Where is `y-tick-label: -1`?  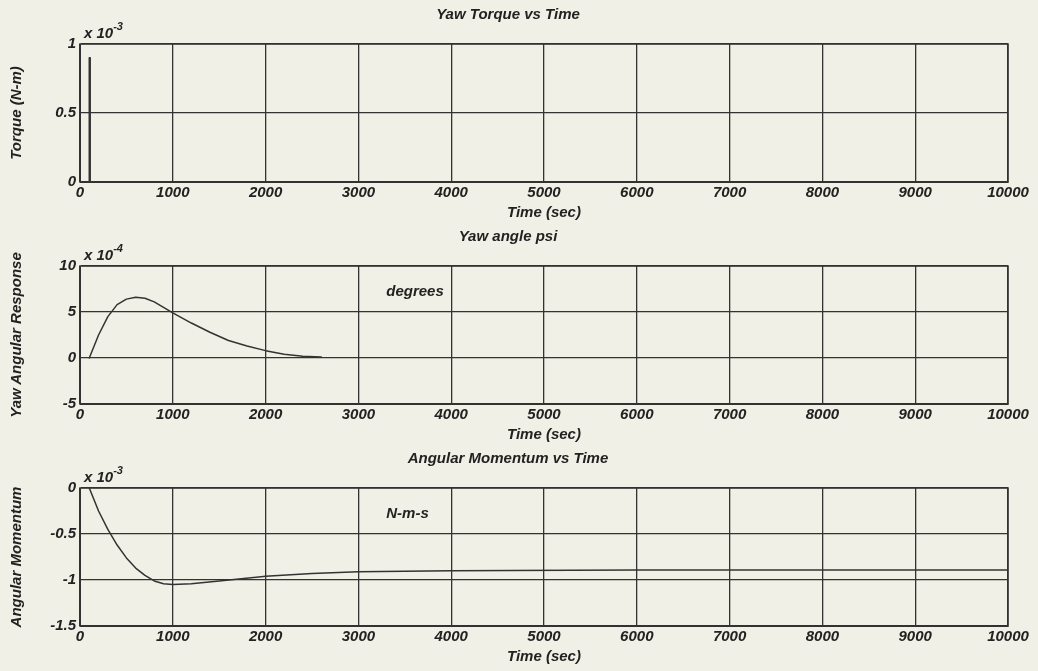
y-tick-label: -1 is located at coordinates (69, 579).